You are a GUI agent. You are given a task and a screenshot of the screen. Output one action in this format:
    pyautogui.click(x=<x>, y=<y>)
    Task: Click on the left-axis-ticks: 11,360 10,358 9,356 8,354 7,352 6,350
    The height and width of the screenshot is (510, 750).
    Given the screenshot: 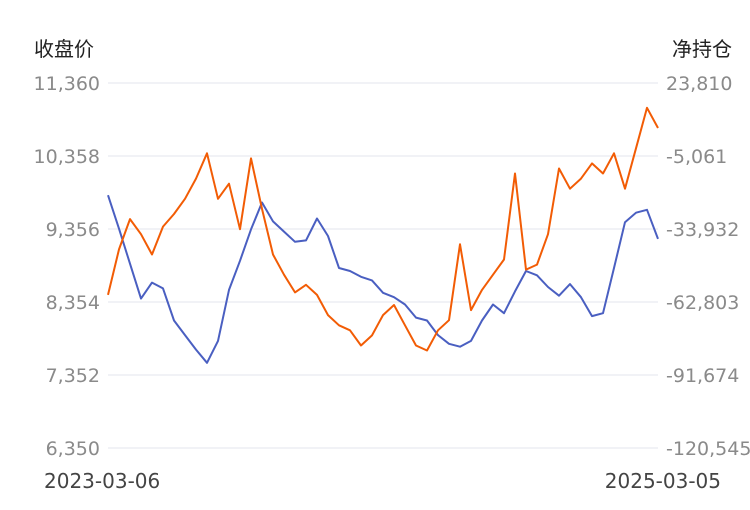 What is the action you would take?
    pyautogui.click(x=67, y=266)
    